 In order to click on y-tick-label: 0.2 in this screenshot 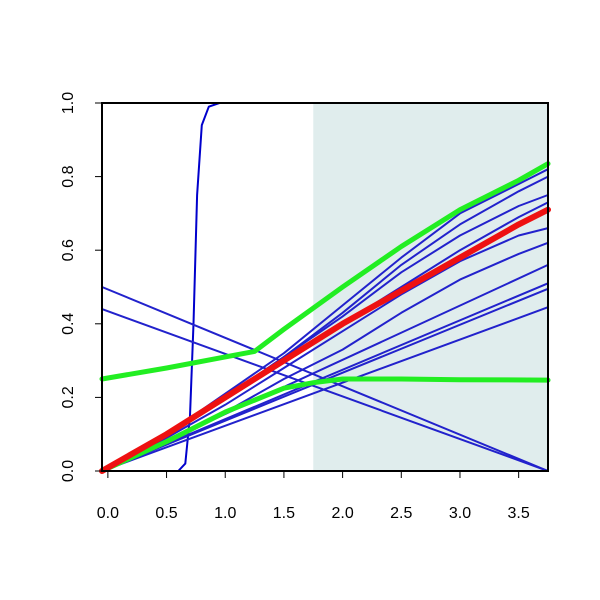, I will do `click(68, 397)`.